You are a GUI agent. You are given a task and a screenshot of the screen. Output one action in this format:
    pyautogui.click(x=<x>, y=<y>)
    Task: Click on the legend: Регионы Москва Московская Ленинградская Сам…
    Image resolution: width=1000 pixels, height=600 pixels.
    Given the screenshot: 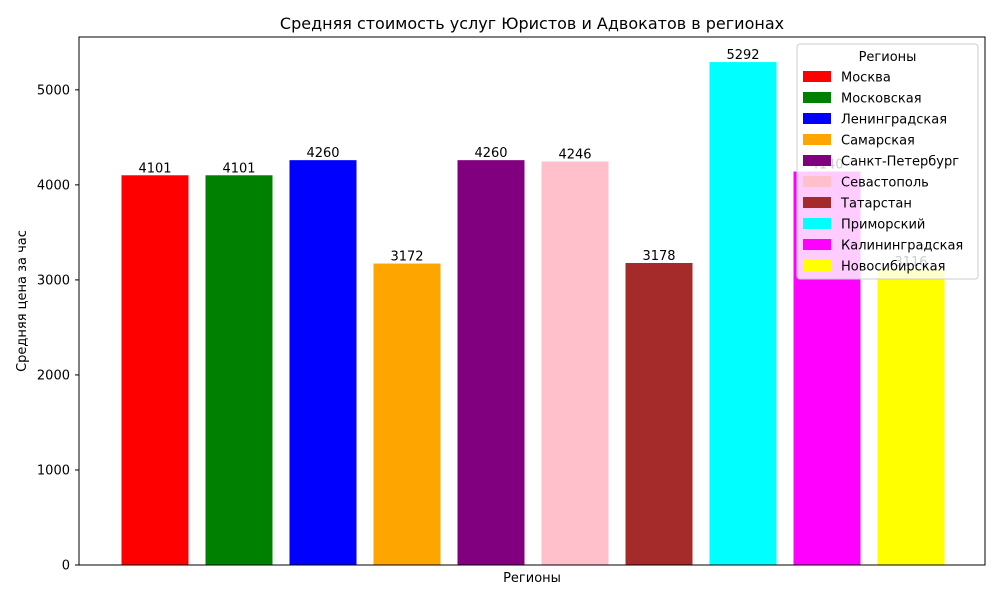 What is the action you would take?
    pyautogui.click(x=887, y=161)
    